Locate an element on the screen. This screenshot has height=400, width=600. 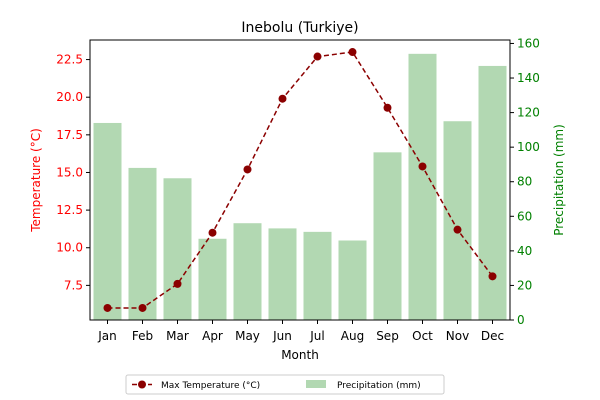
precipitation-bar-dec is located at coordinates (492, 192).